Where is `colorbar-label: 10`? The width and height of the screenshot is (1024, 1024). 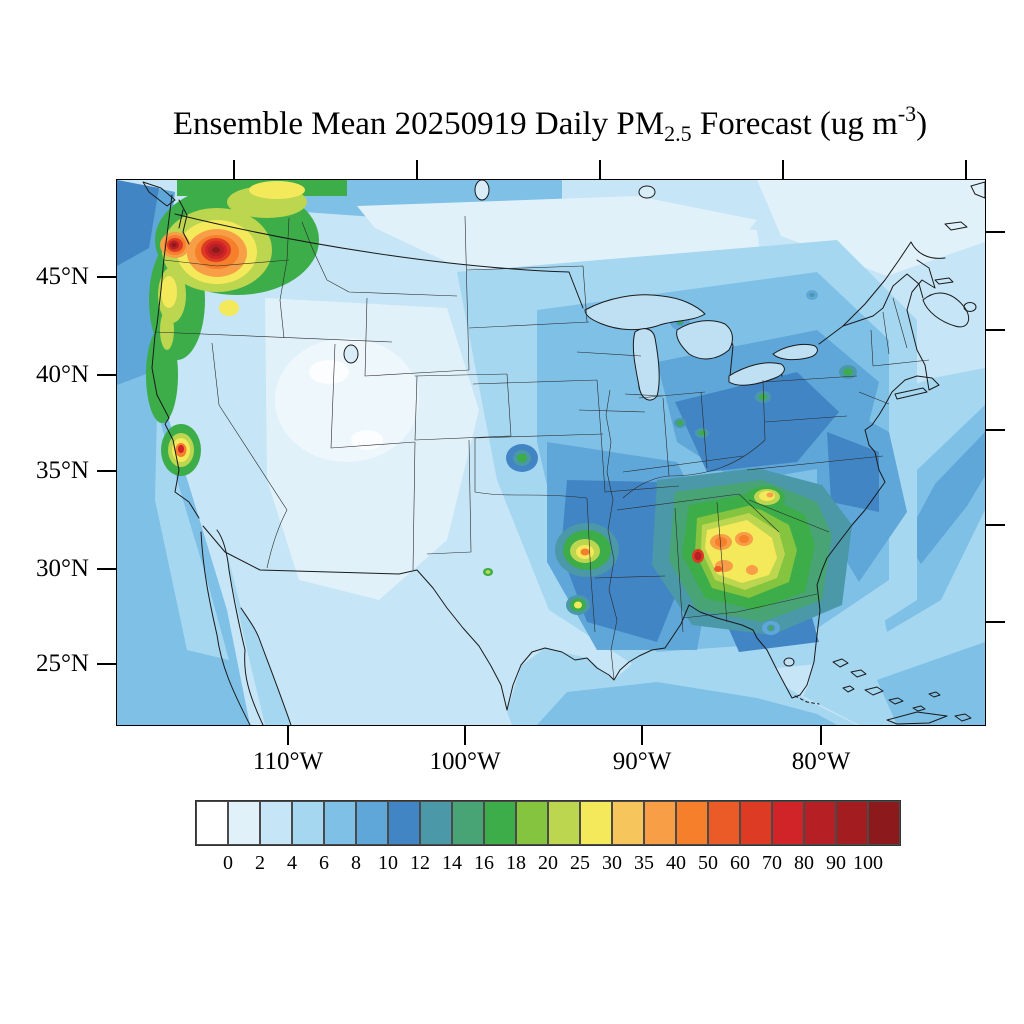
colorbar-label: 10 is located at coordinates (388, 863).